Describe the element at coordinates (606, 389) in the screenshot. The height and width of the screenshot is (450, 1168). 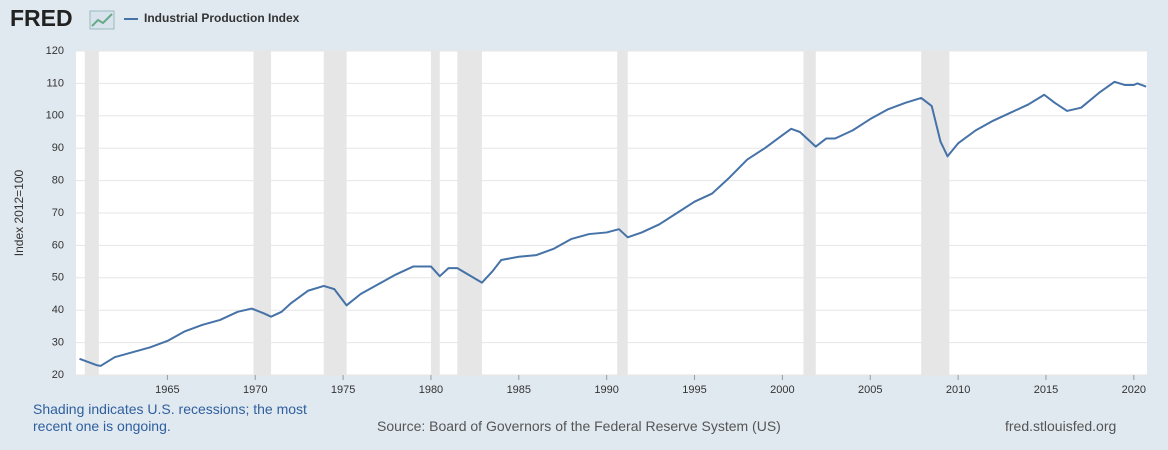
I see `x-tick-label: 1990` at that location.